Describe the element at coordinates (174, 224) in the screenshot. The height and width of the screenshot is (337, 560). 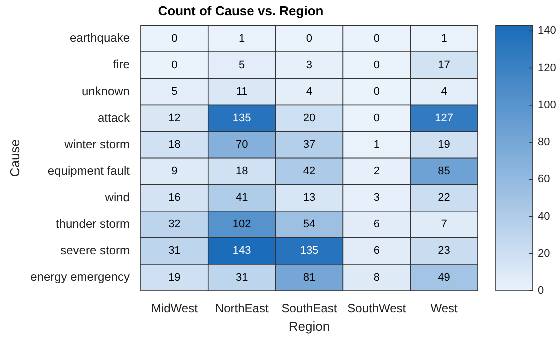
I see `data-label: 32` at that location.